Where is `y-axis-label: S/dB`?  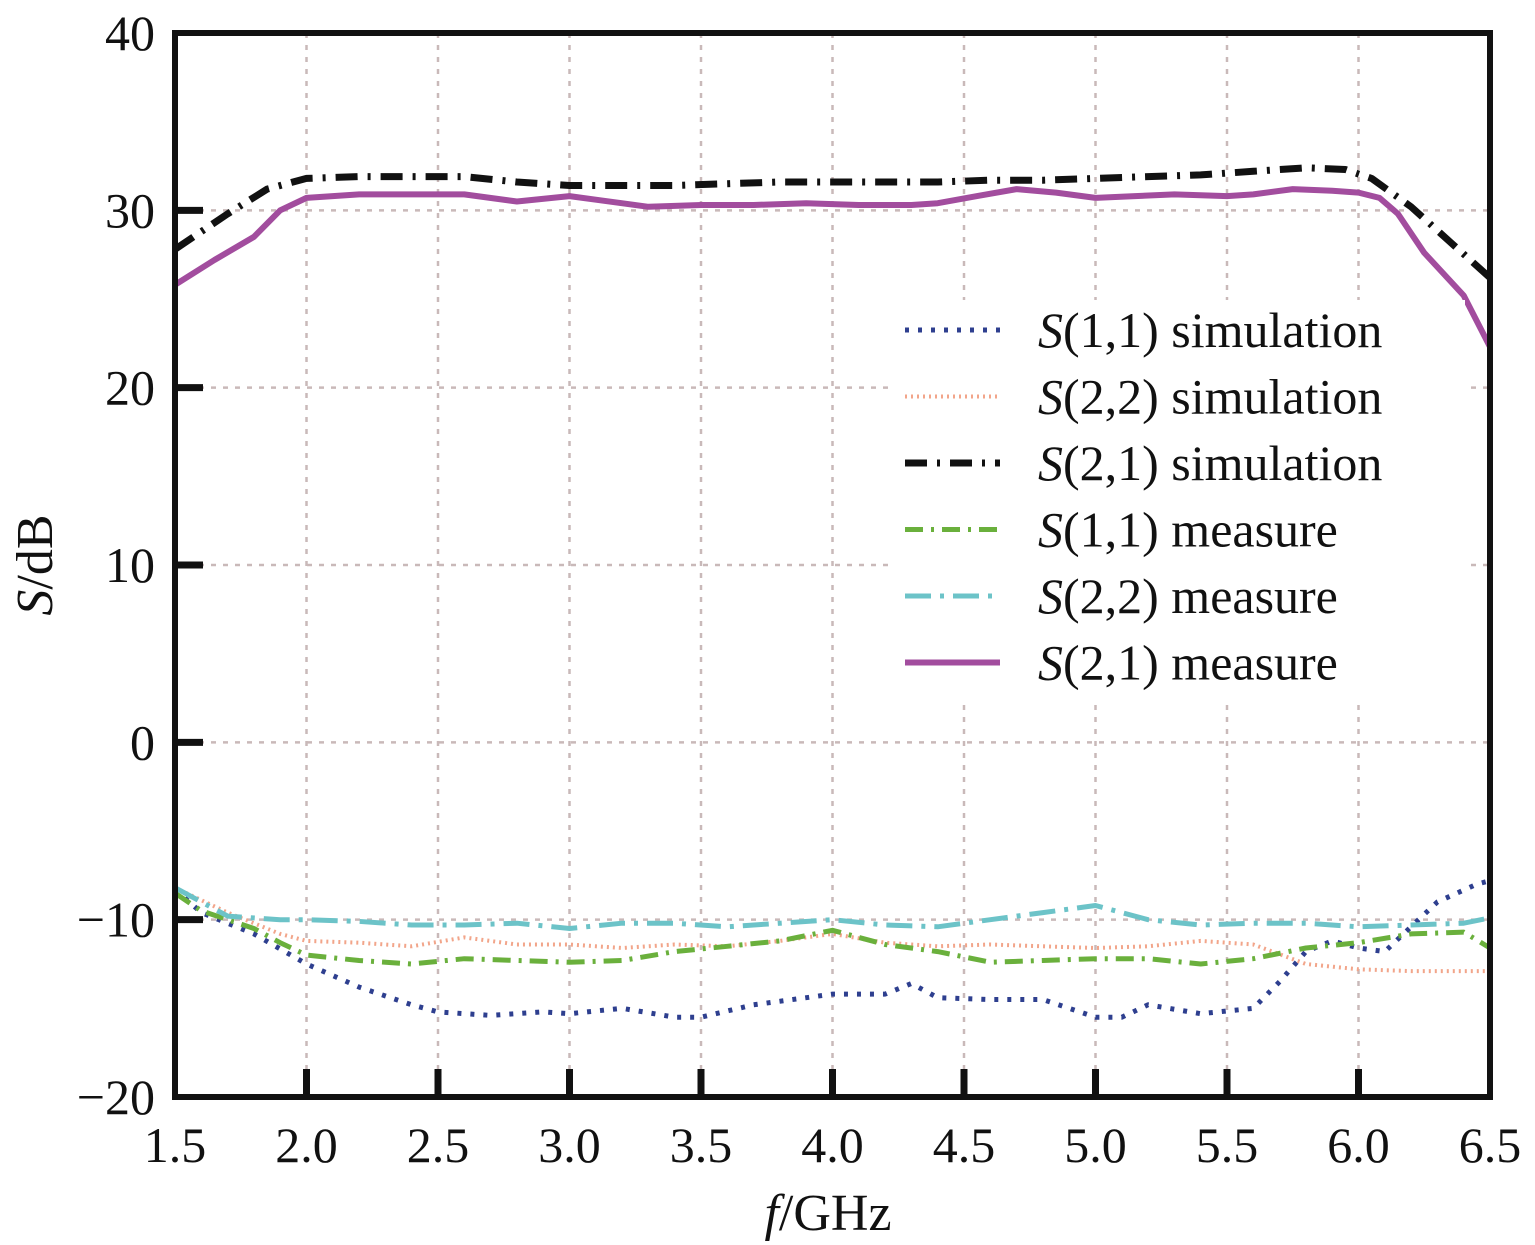 y-axis-label: S/dB is located at coordinates (35, 564).